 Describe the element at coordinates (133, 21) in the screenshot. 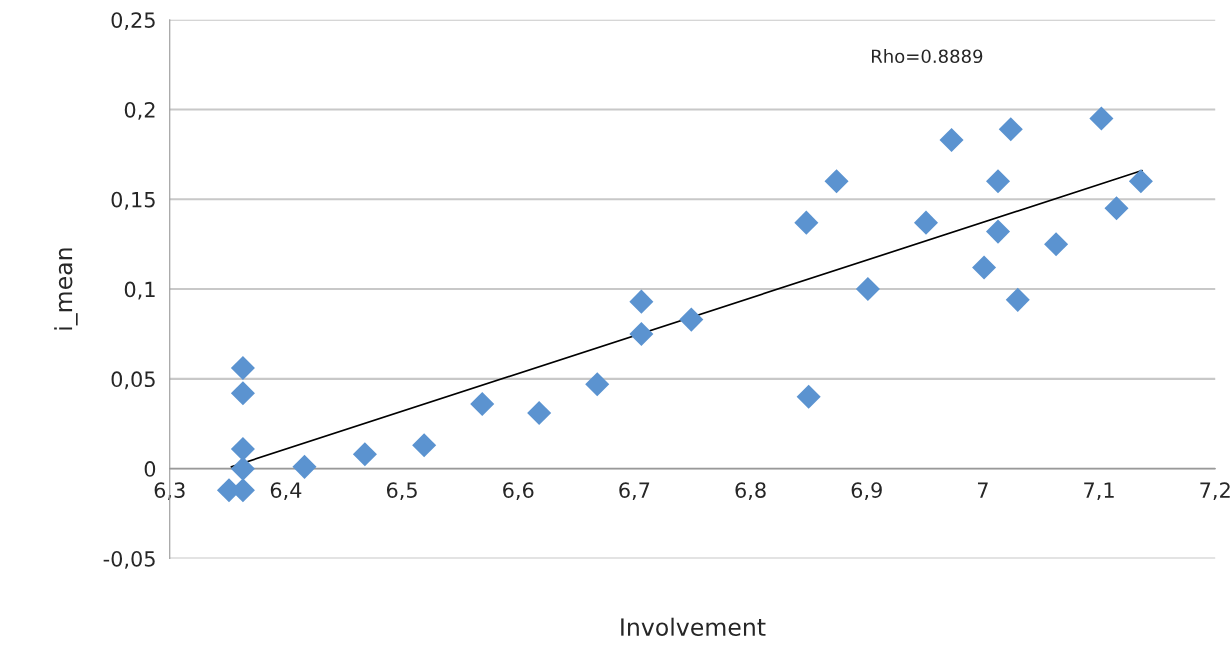

I see `y-tick-label: 0,25` at that location.